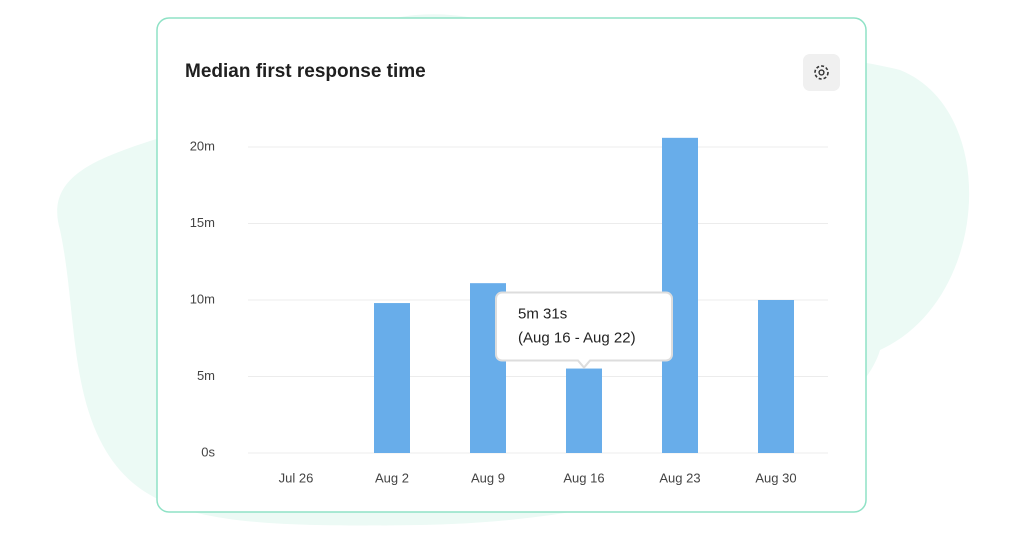  What do you see at coordinates (583, 477) in the screenshot?
I see `x-tick-label: Aug 16` at bounding box center [583, 477].